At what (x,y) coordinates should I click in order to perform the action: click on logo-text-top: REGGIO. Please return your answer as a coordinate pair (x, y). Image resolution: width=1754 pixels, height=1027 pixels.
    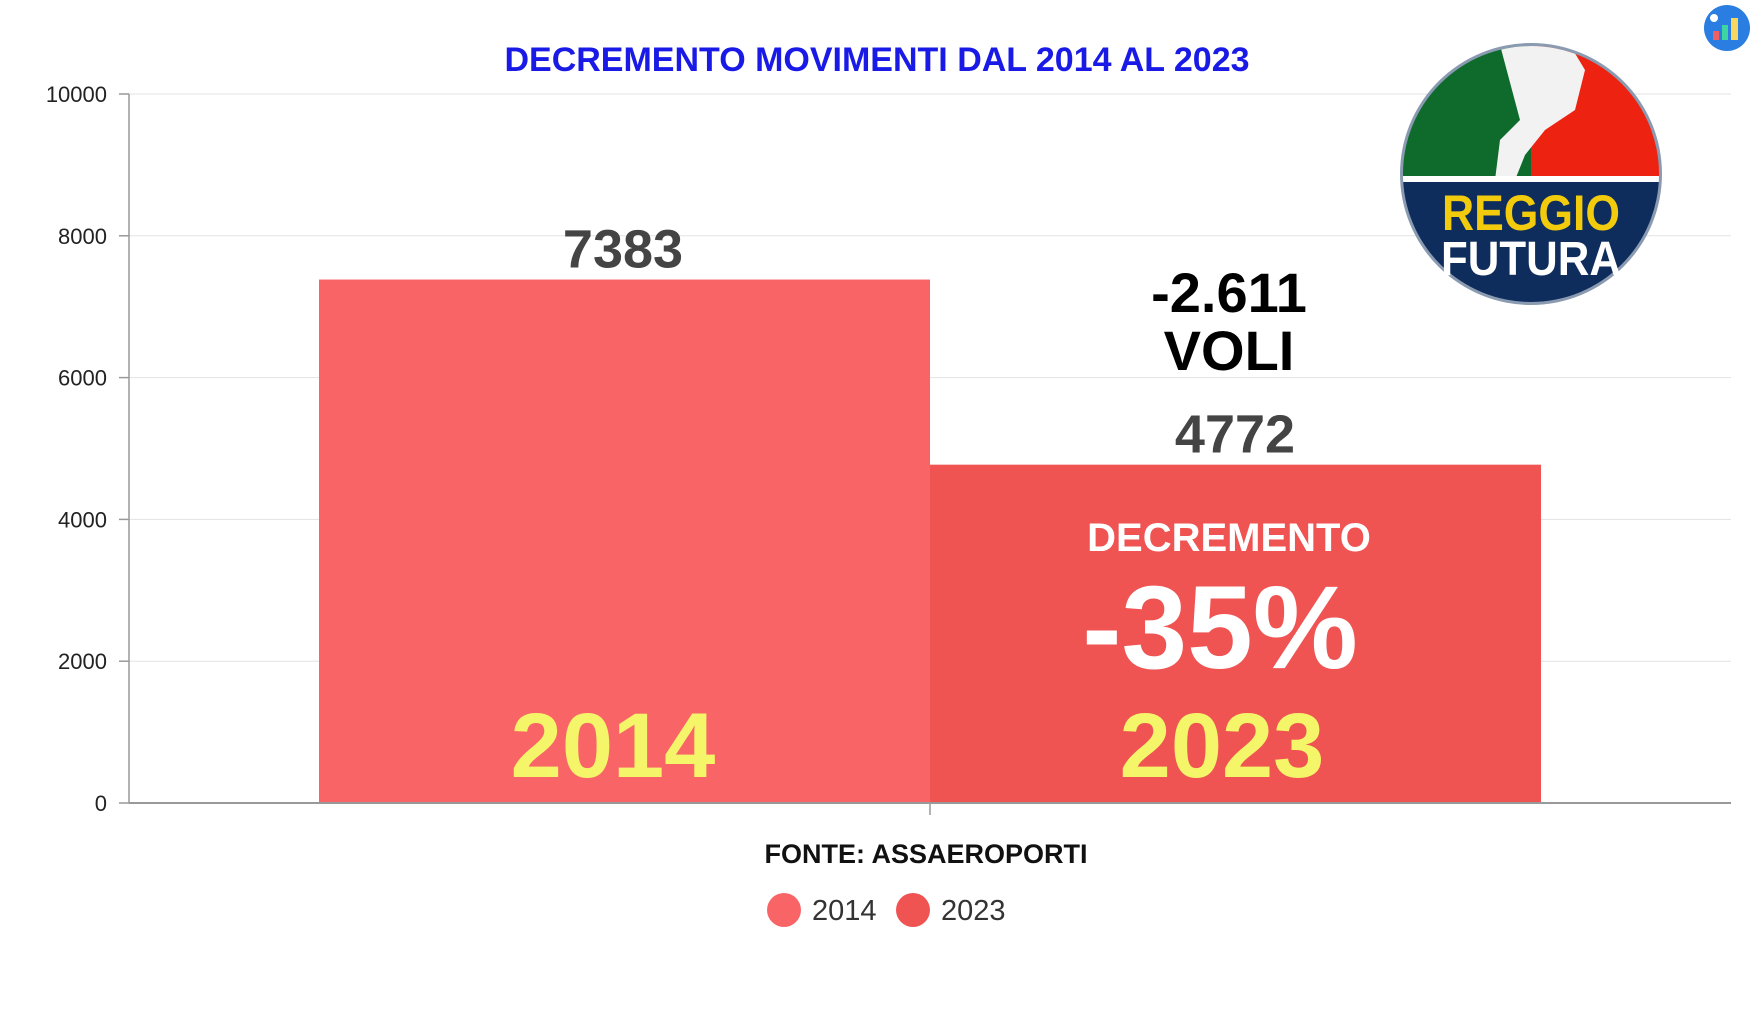
    Looking at the image, I should click on (1531, 213).